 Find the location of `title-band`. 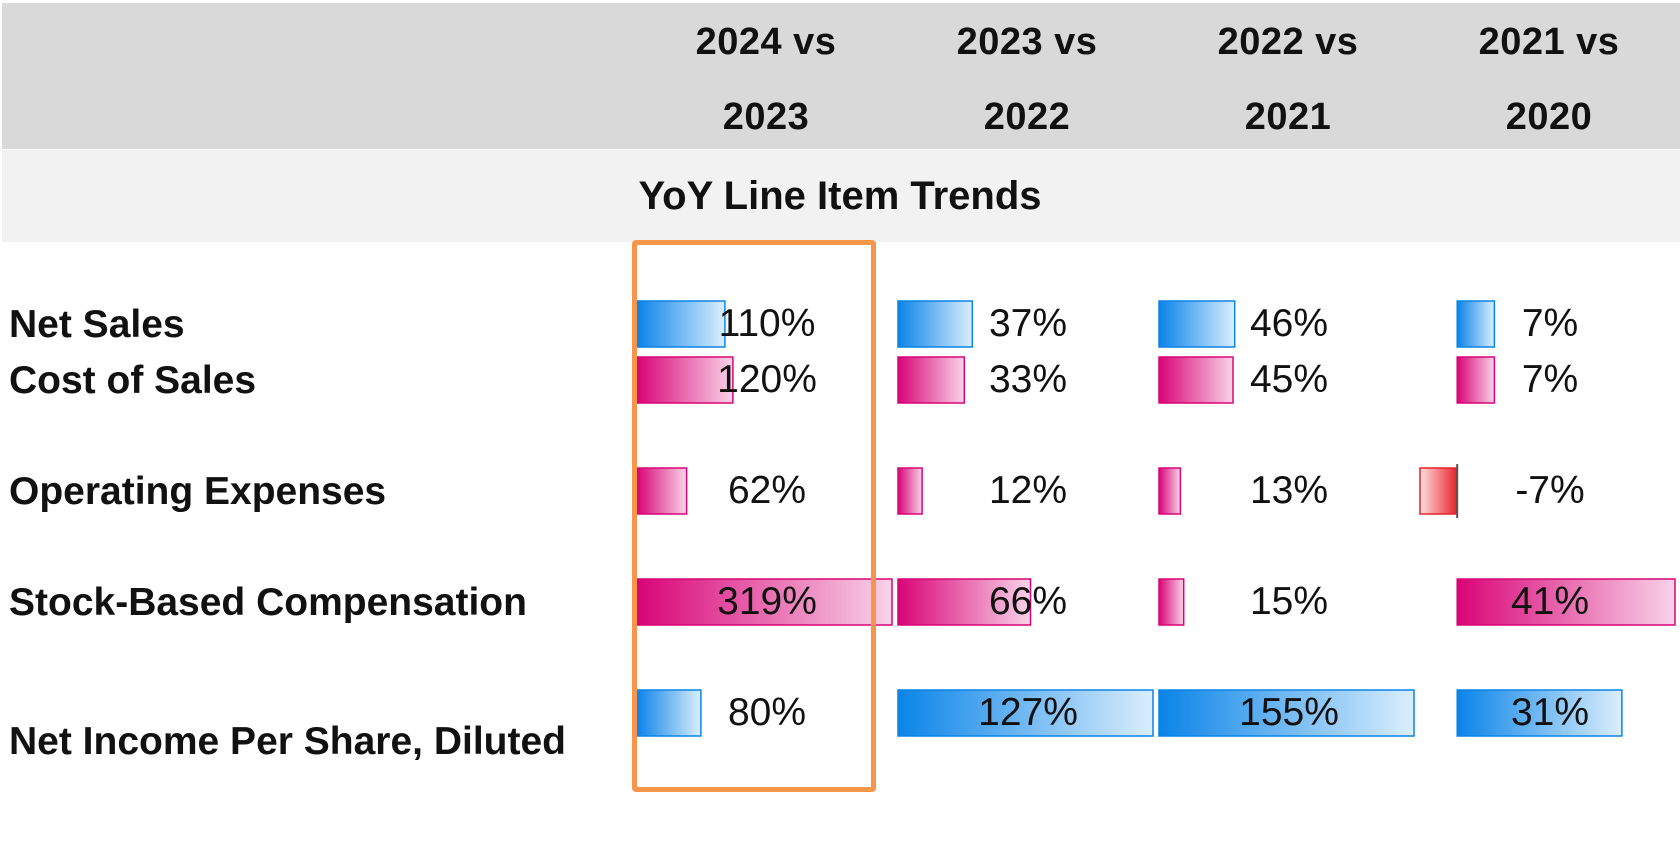

title-band is located at coordinates (841, 196).